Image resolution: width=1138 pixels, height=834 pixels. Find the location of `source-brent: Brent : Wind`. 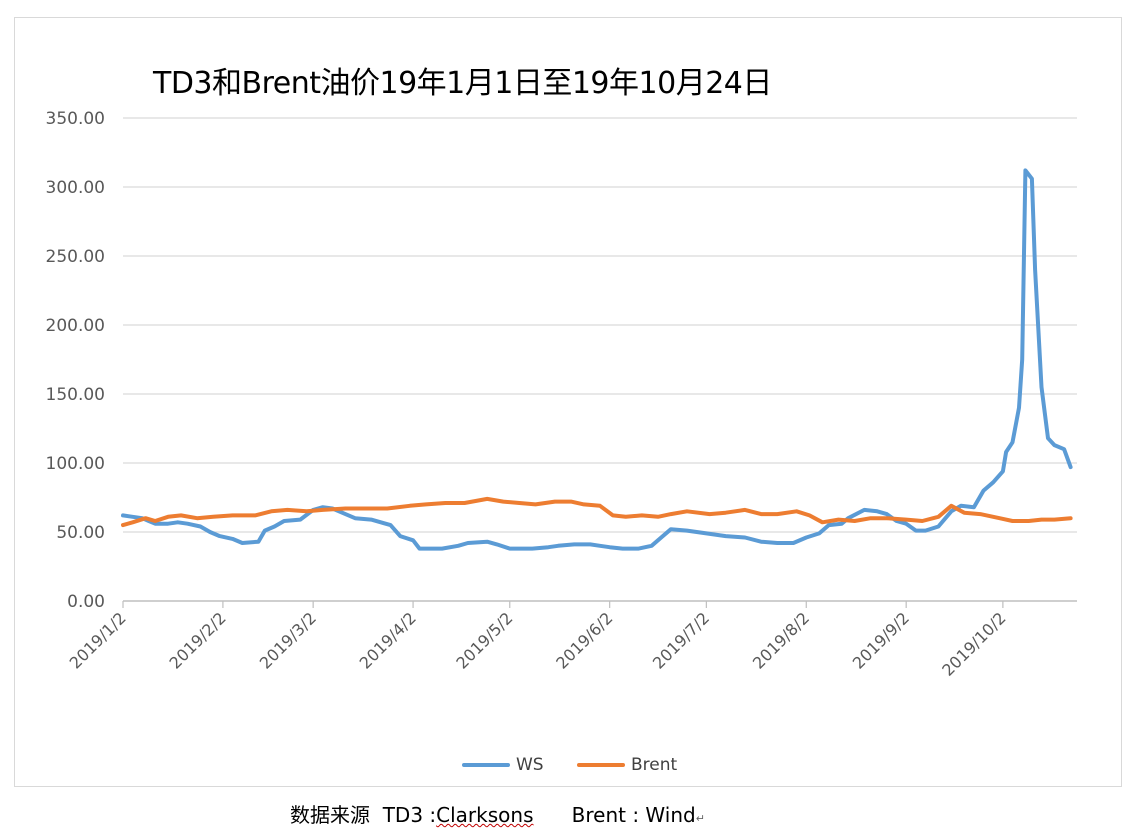

source-brent: Brent : Wind is located at coordinates (633, 815).